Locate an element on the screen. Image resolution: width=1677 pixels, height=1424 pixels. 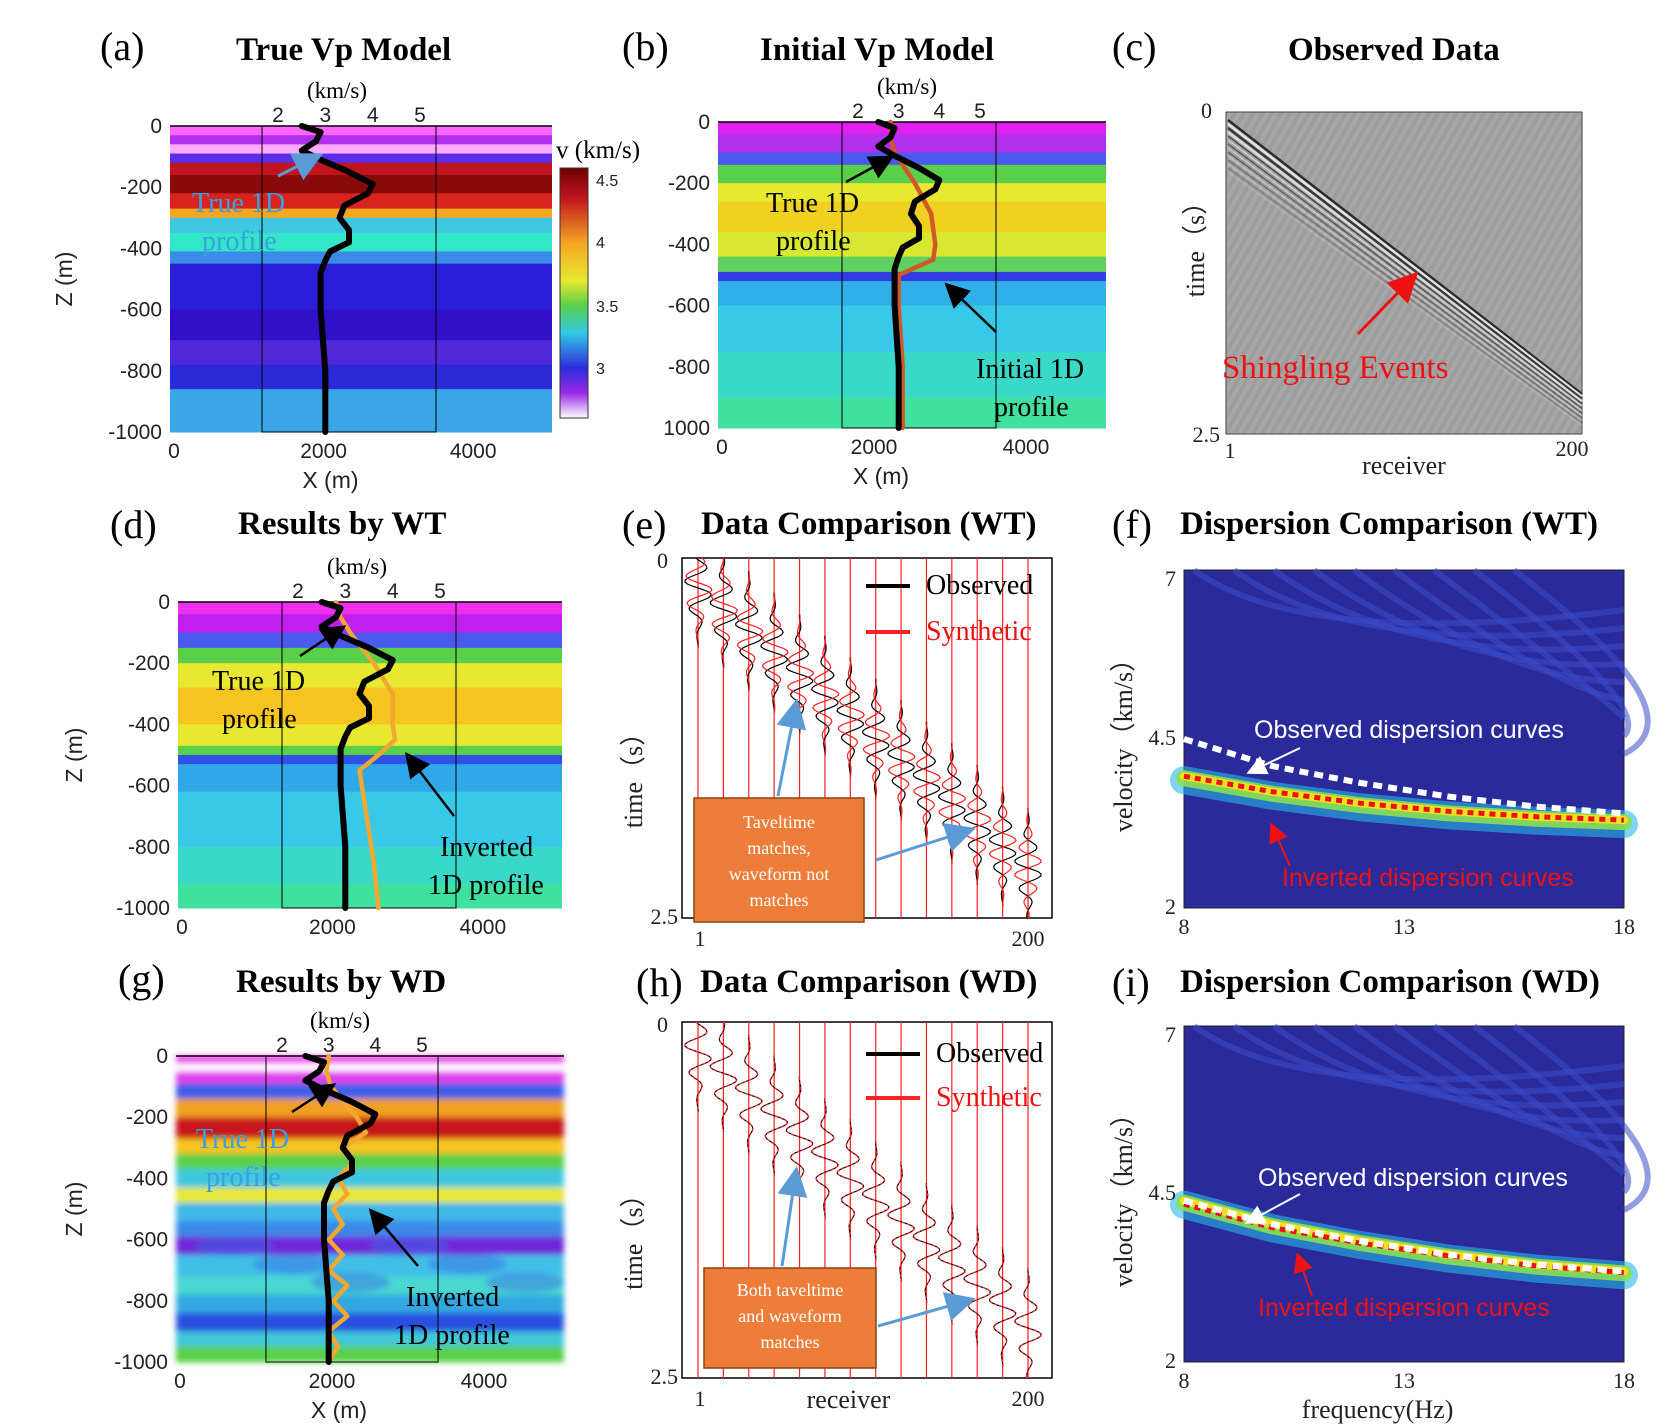
x-tick-label: 8 is located at coordinates (1184, 926).